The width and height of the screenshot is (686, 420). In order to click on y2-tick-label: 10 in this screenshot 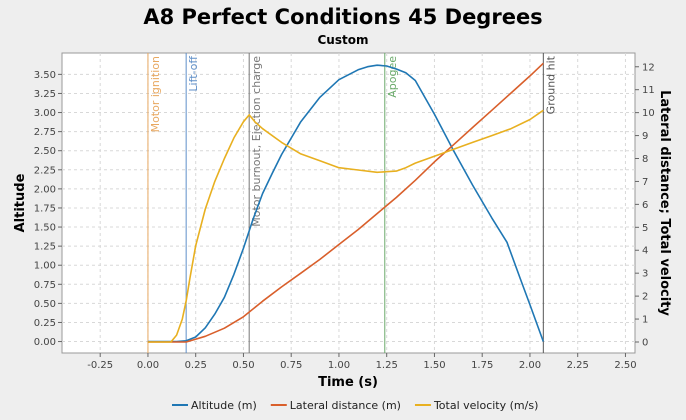, I will do `click(648, 113)`.